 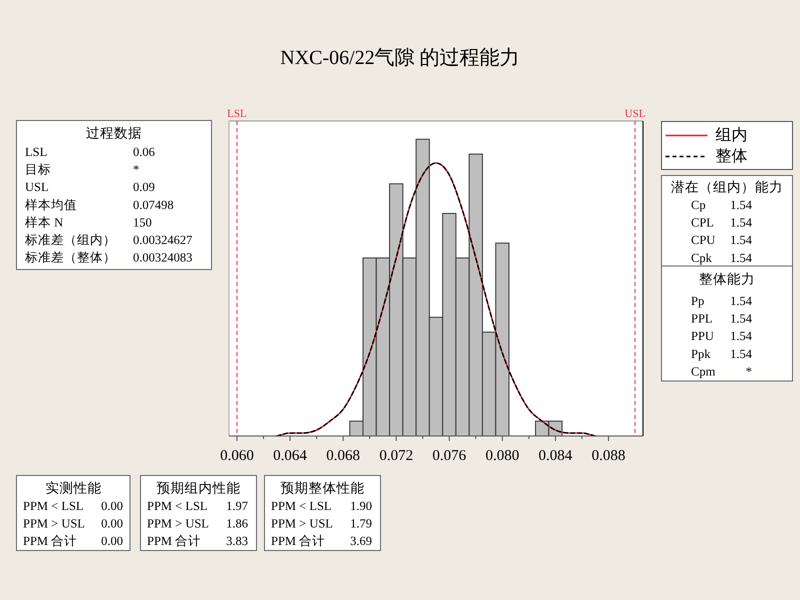 I want to click on legend-label: 整体, so click(x=732, y=156).